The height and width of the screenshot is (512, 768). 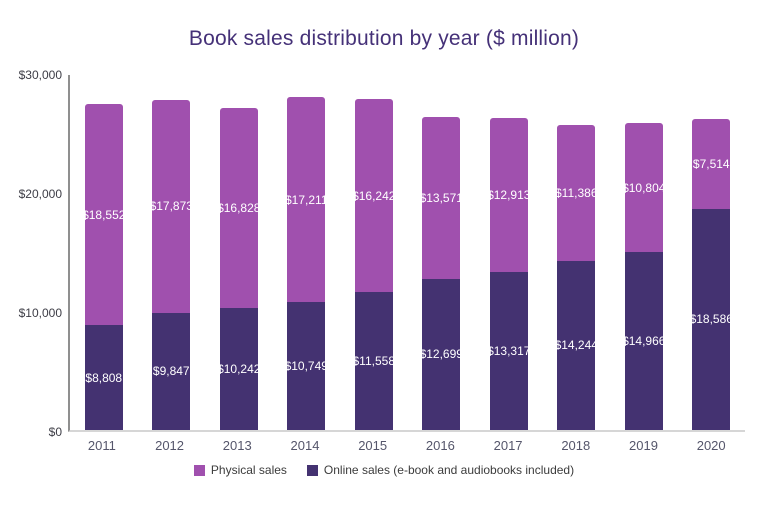 I want to click on bar-segment-2016-online: $12,699, so click(x=441, y=354).